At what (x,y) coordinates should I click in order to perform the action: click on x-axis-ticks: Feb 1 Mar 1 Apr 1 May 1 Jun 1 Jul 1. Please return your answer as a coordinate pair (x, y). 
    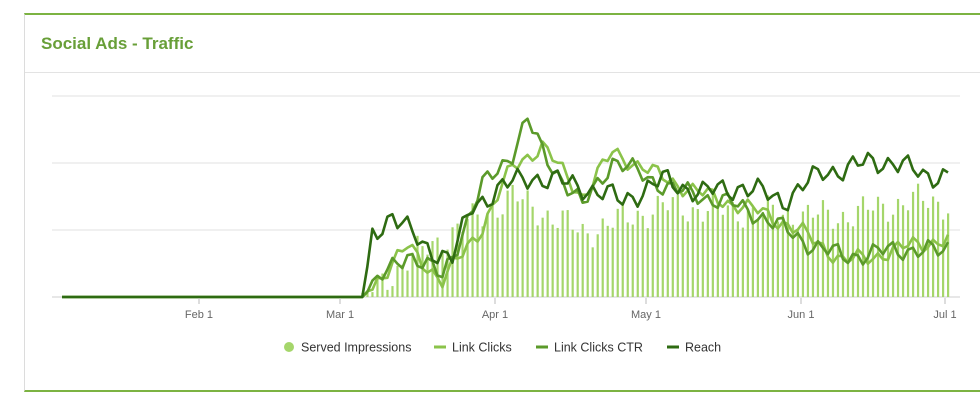
    Looking at the image, I should click on (571, 309).